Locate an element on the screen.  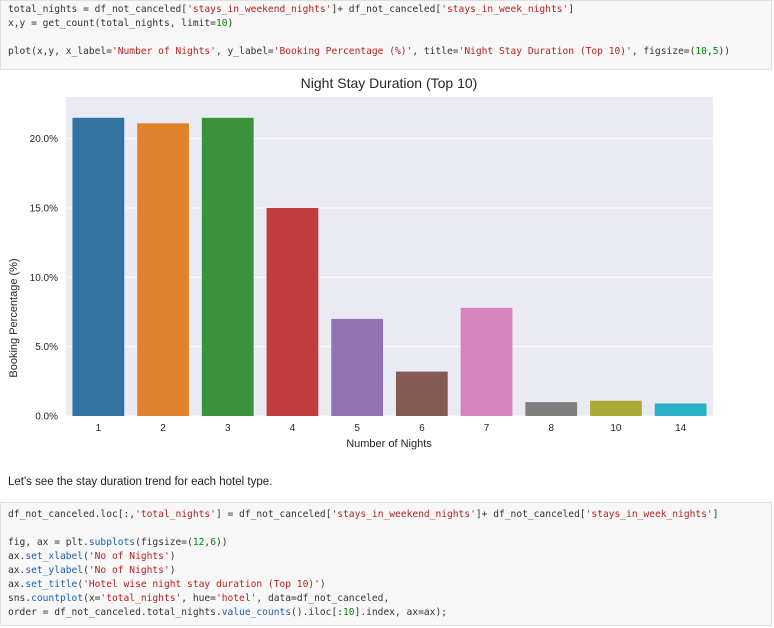
x-tick-label: 10 is located at coordinates (616, 428).